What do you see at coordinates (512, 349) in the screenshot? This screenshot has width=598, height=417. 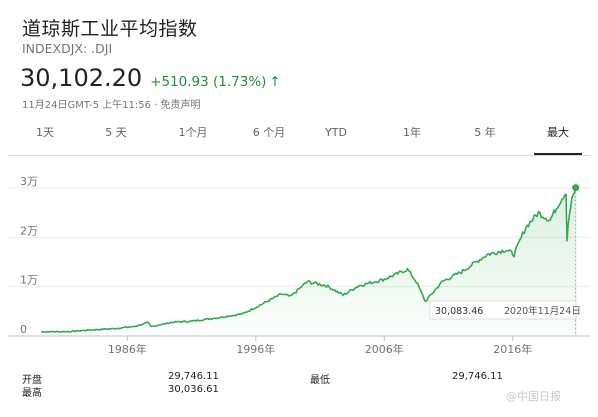 I see `x-tick-label: 2016年` at bounding box center [512, 349].